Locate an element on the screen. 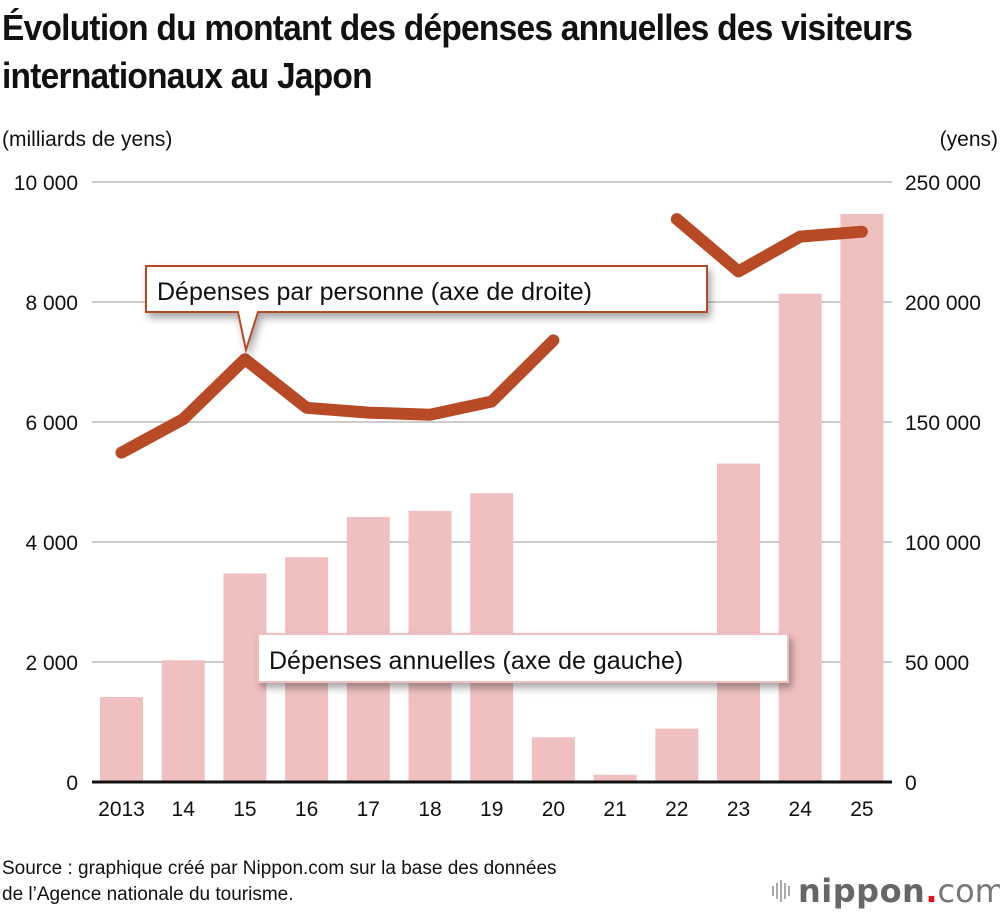 Image resolution: width=1000 pixels, height=916 pixels. x-tick-label: 17 is located at coordinates (368, 809).